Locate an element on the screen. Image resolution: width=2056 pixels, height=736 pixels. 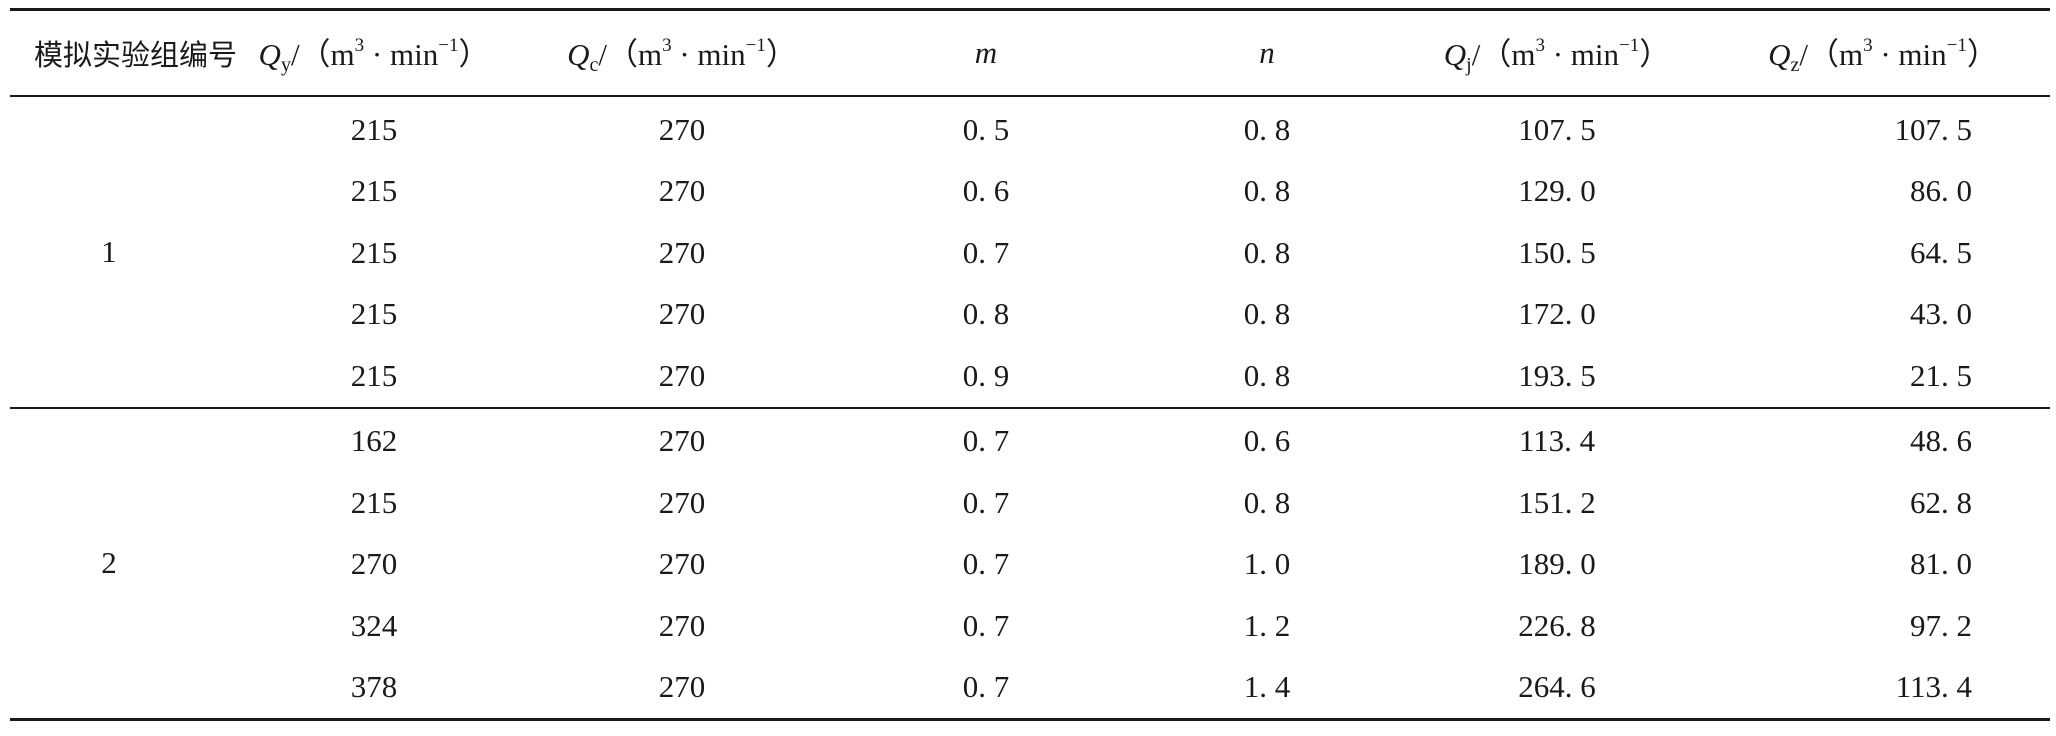
cell-m: 0. 9 is located at coordinates (986, 375).